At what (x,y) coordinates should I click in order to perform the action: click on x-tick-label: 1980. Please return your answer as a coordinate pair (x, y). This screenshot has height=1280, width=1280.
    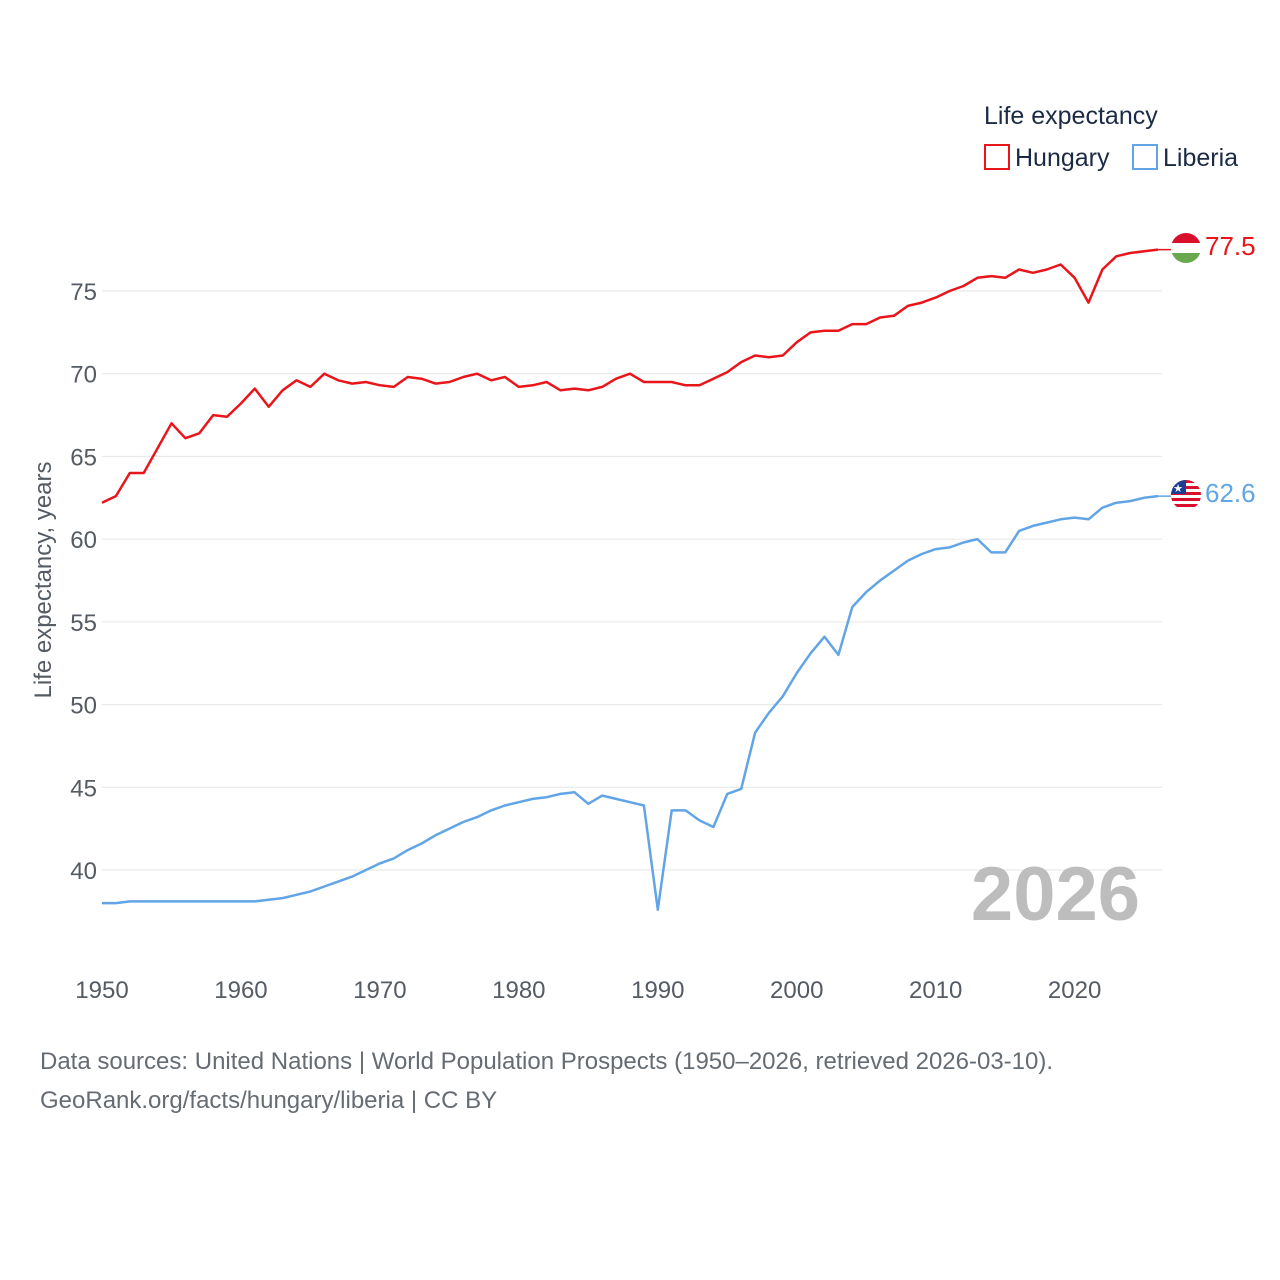
    Looking at the image, I should click on (518, 990).